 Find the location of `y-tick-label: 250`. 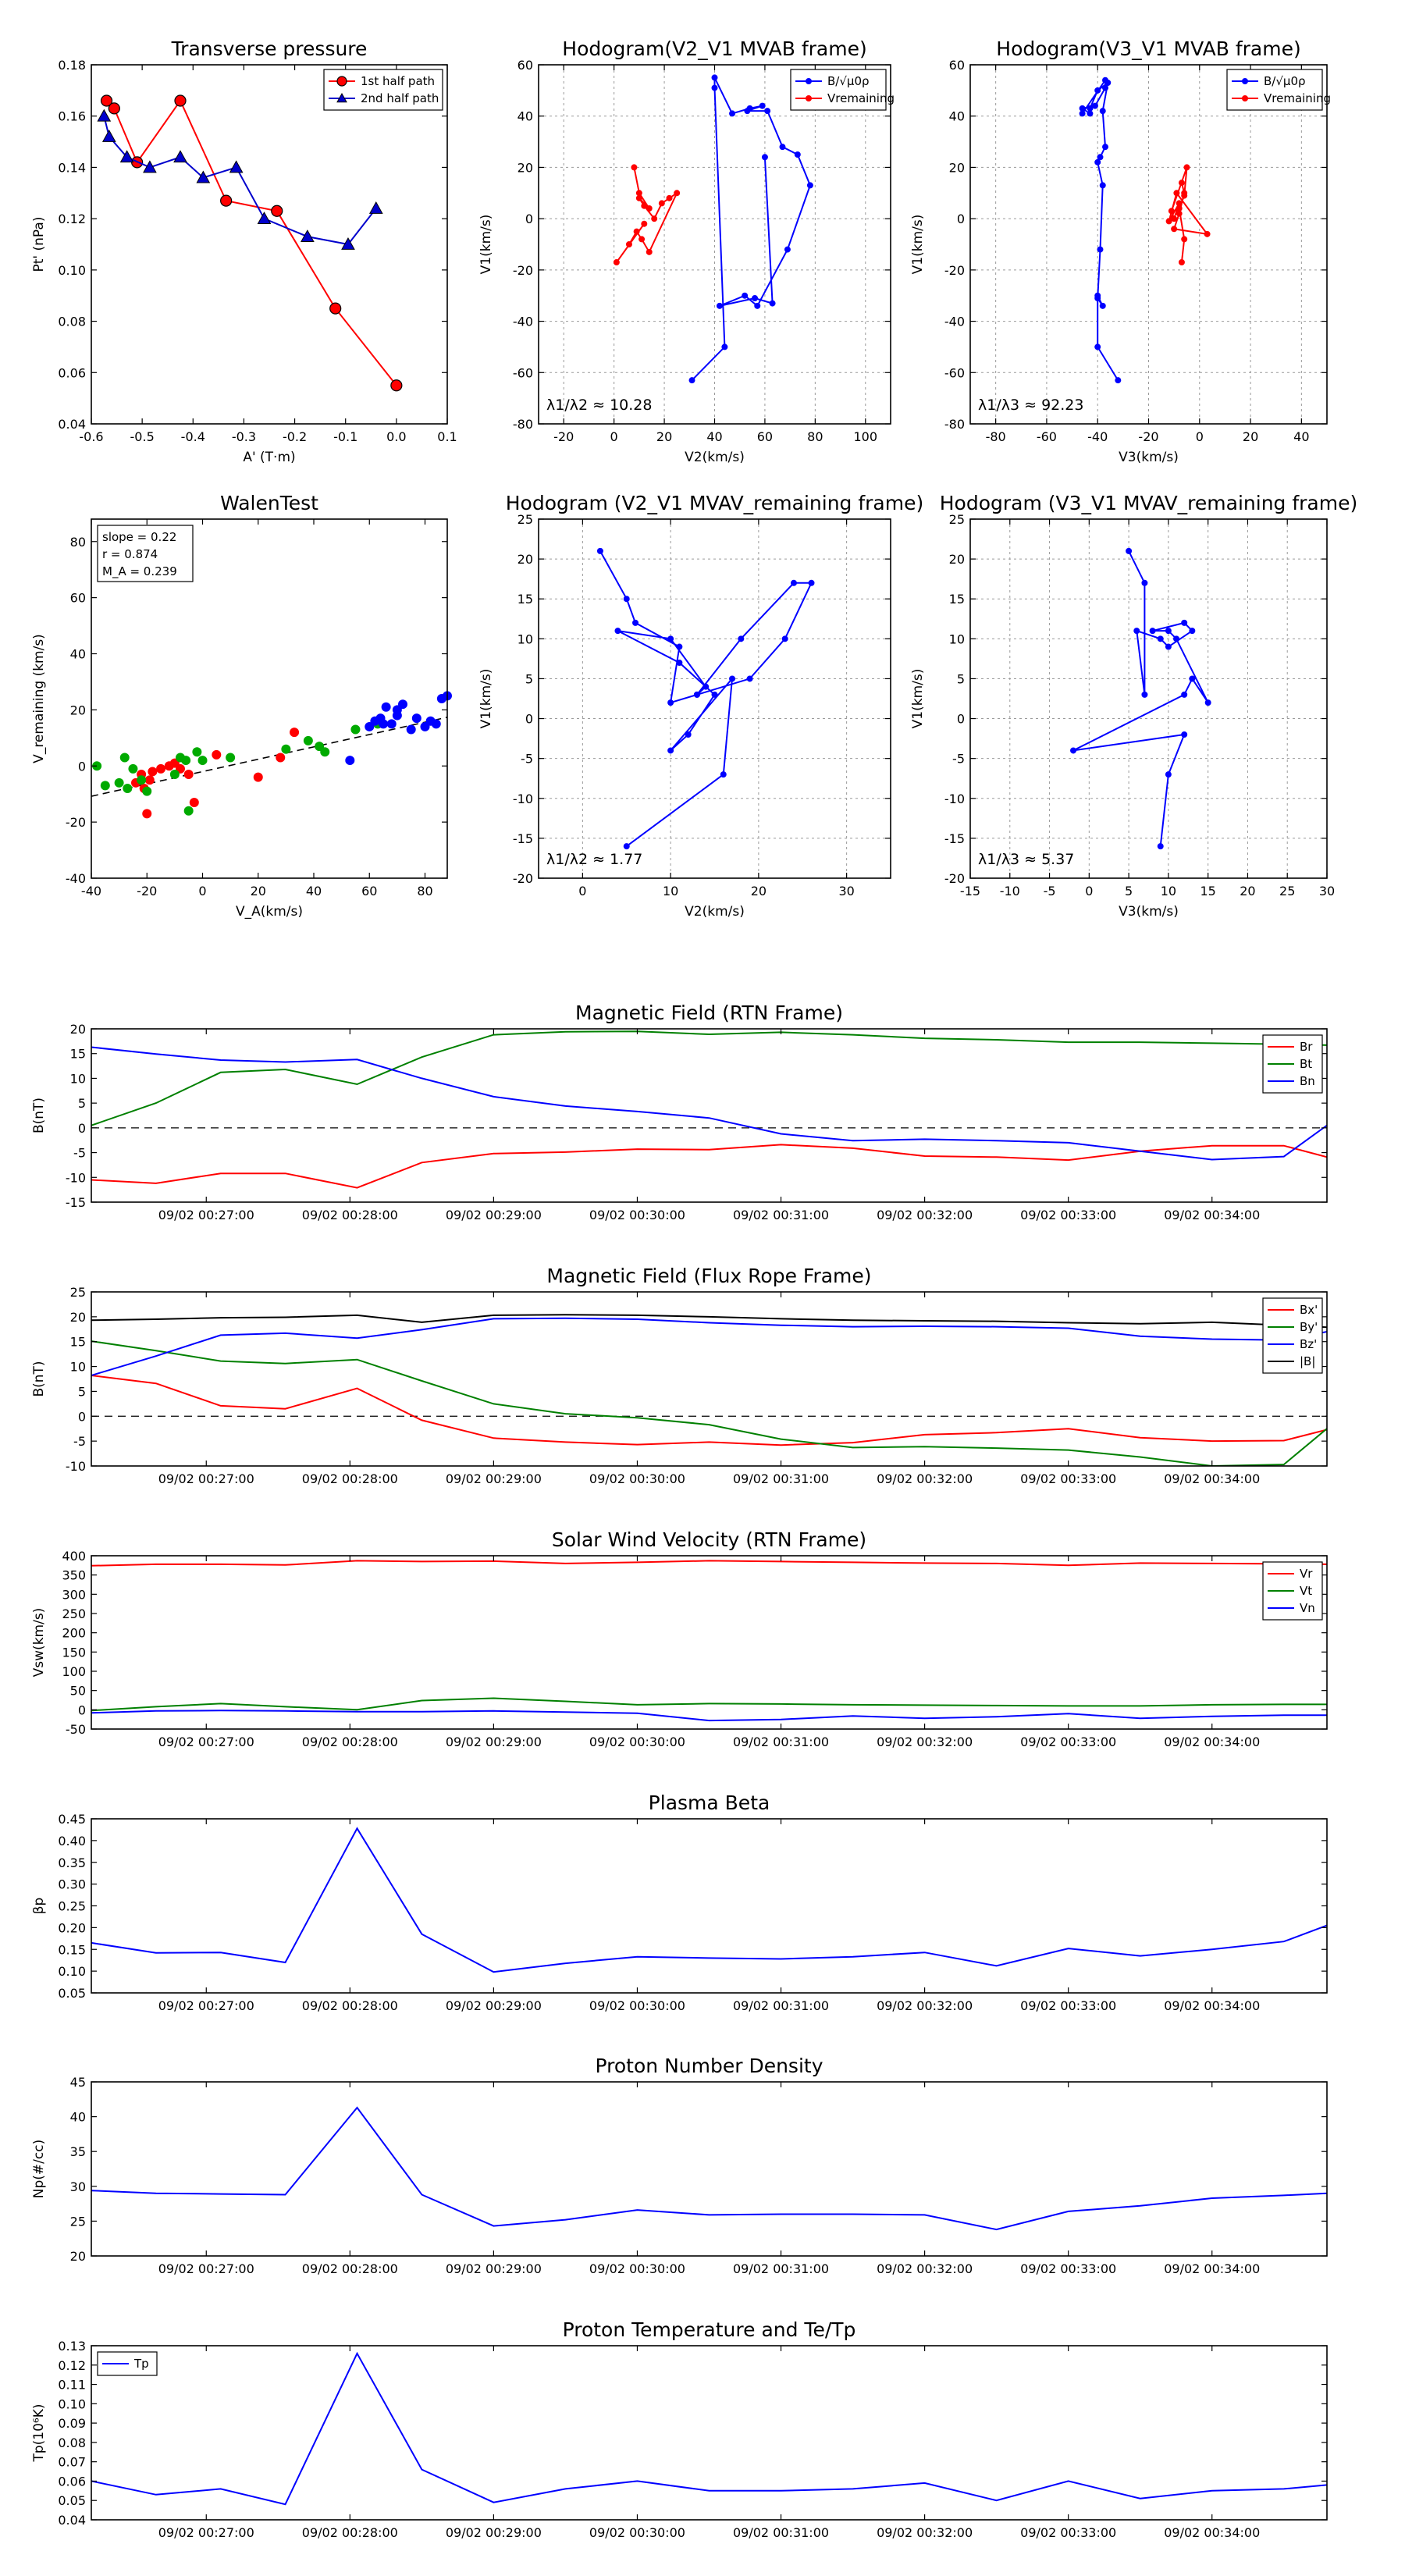

y-tick-label: 250 is located at coordinates (74, 1614).